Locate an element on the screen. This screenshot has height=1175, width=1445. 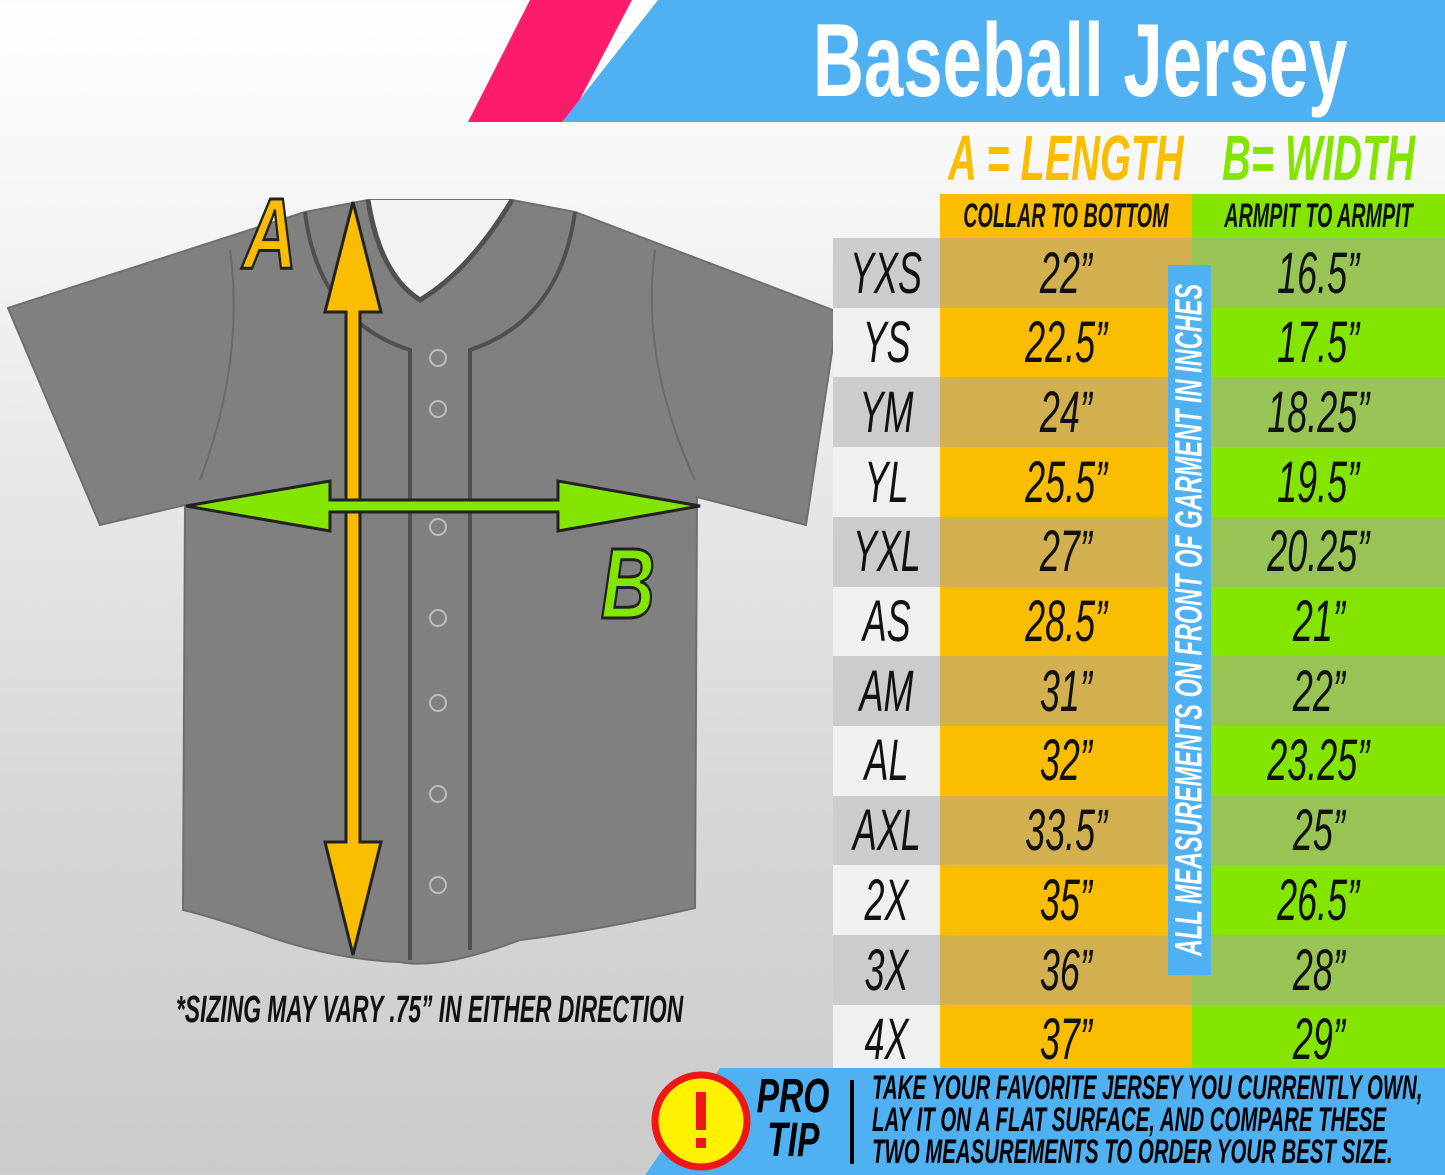
width-cell-text: 16.5” is located at coordinates (1318, 273).